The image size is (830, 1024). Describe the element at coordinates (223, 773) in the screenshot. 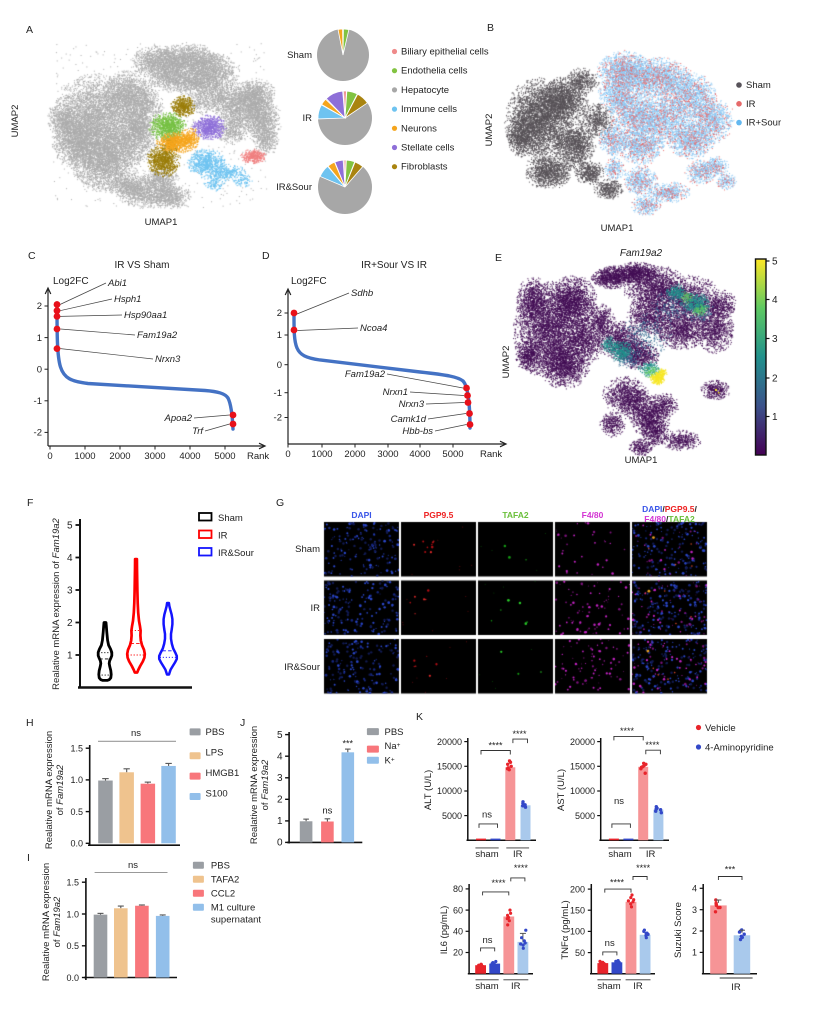

I see `svg-text: HMGB1` at that location.